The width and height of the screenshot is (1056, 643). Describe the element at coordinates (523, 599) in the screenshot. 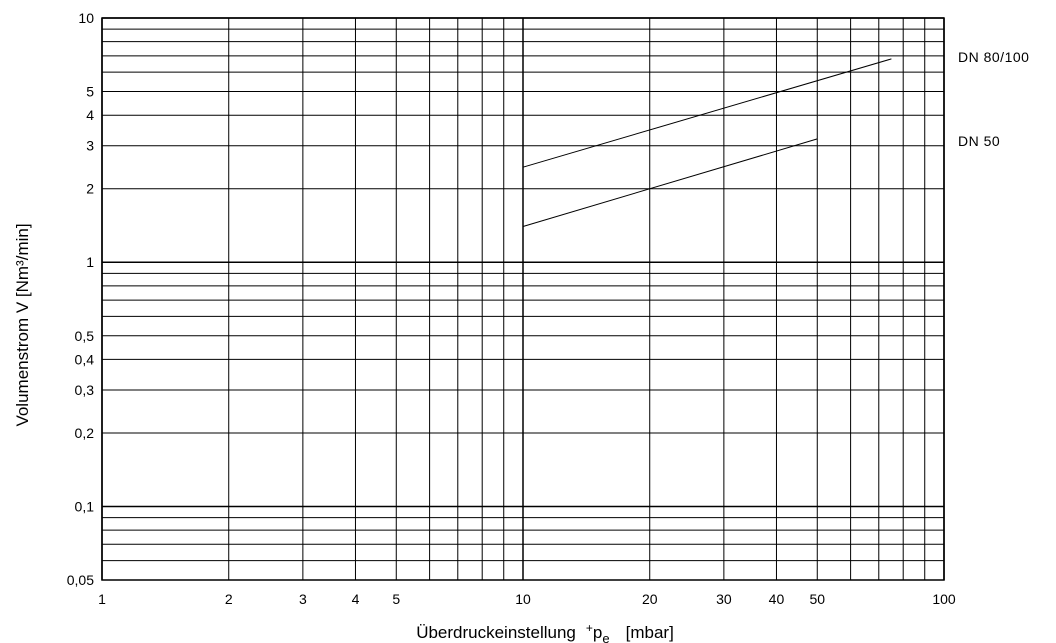

I see `x-tick-label: 10` at that location.